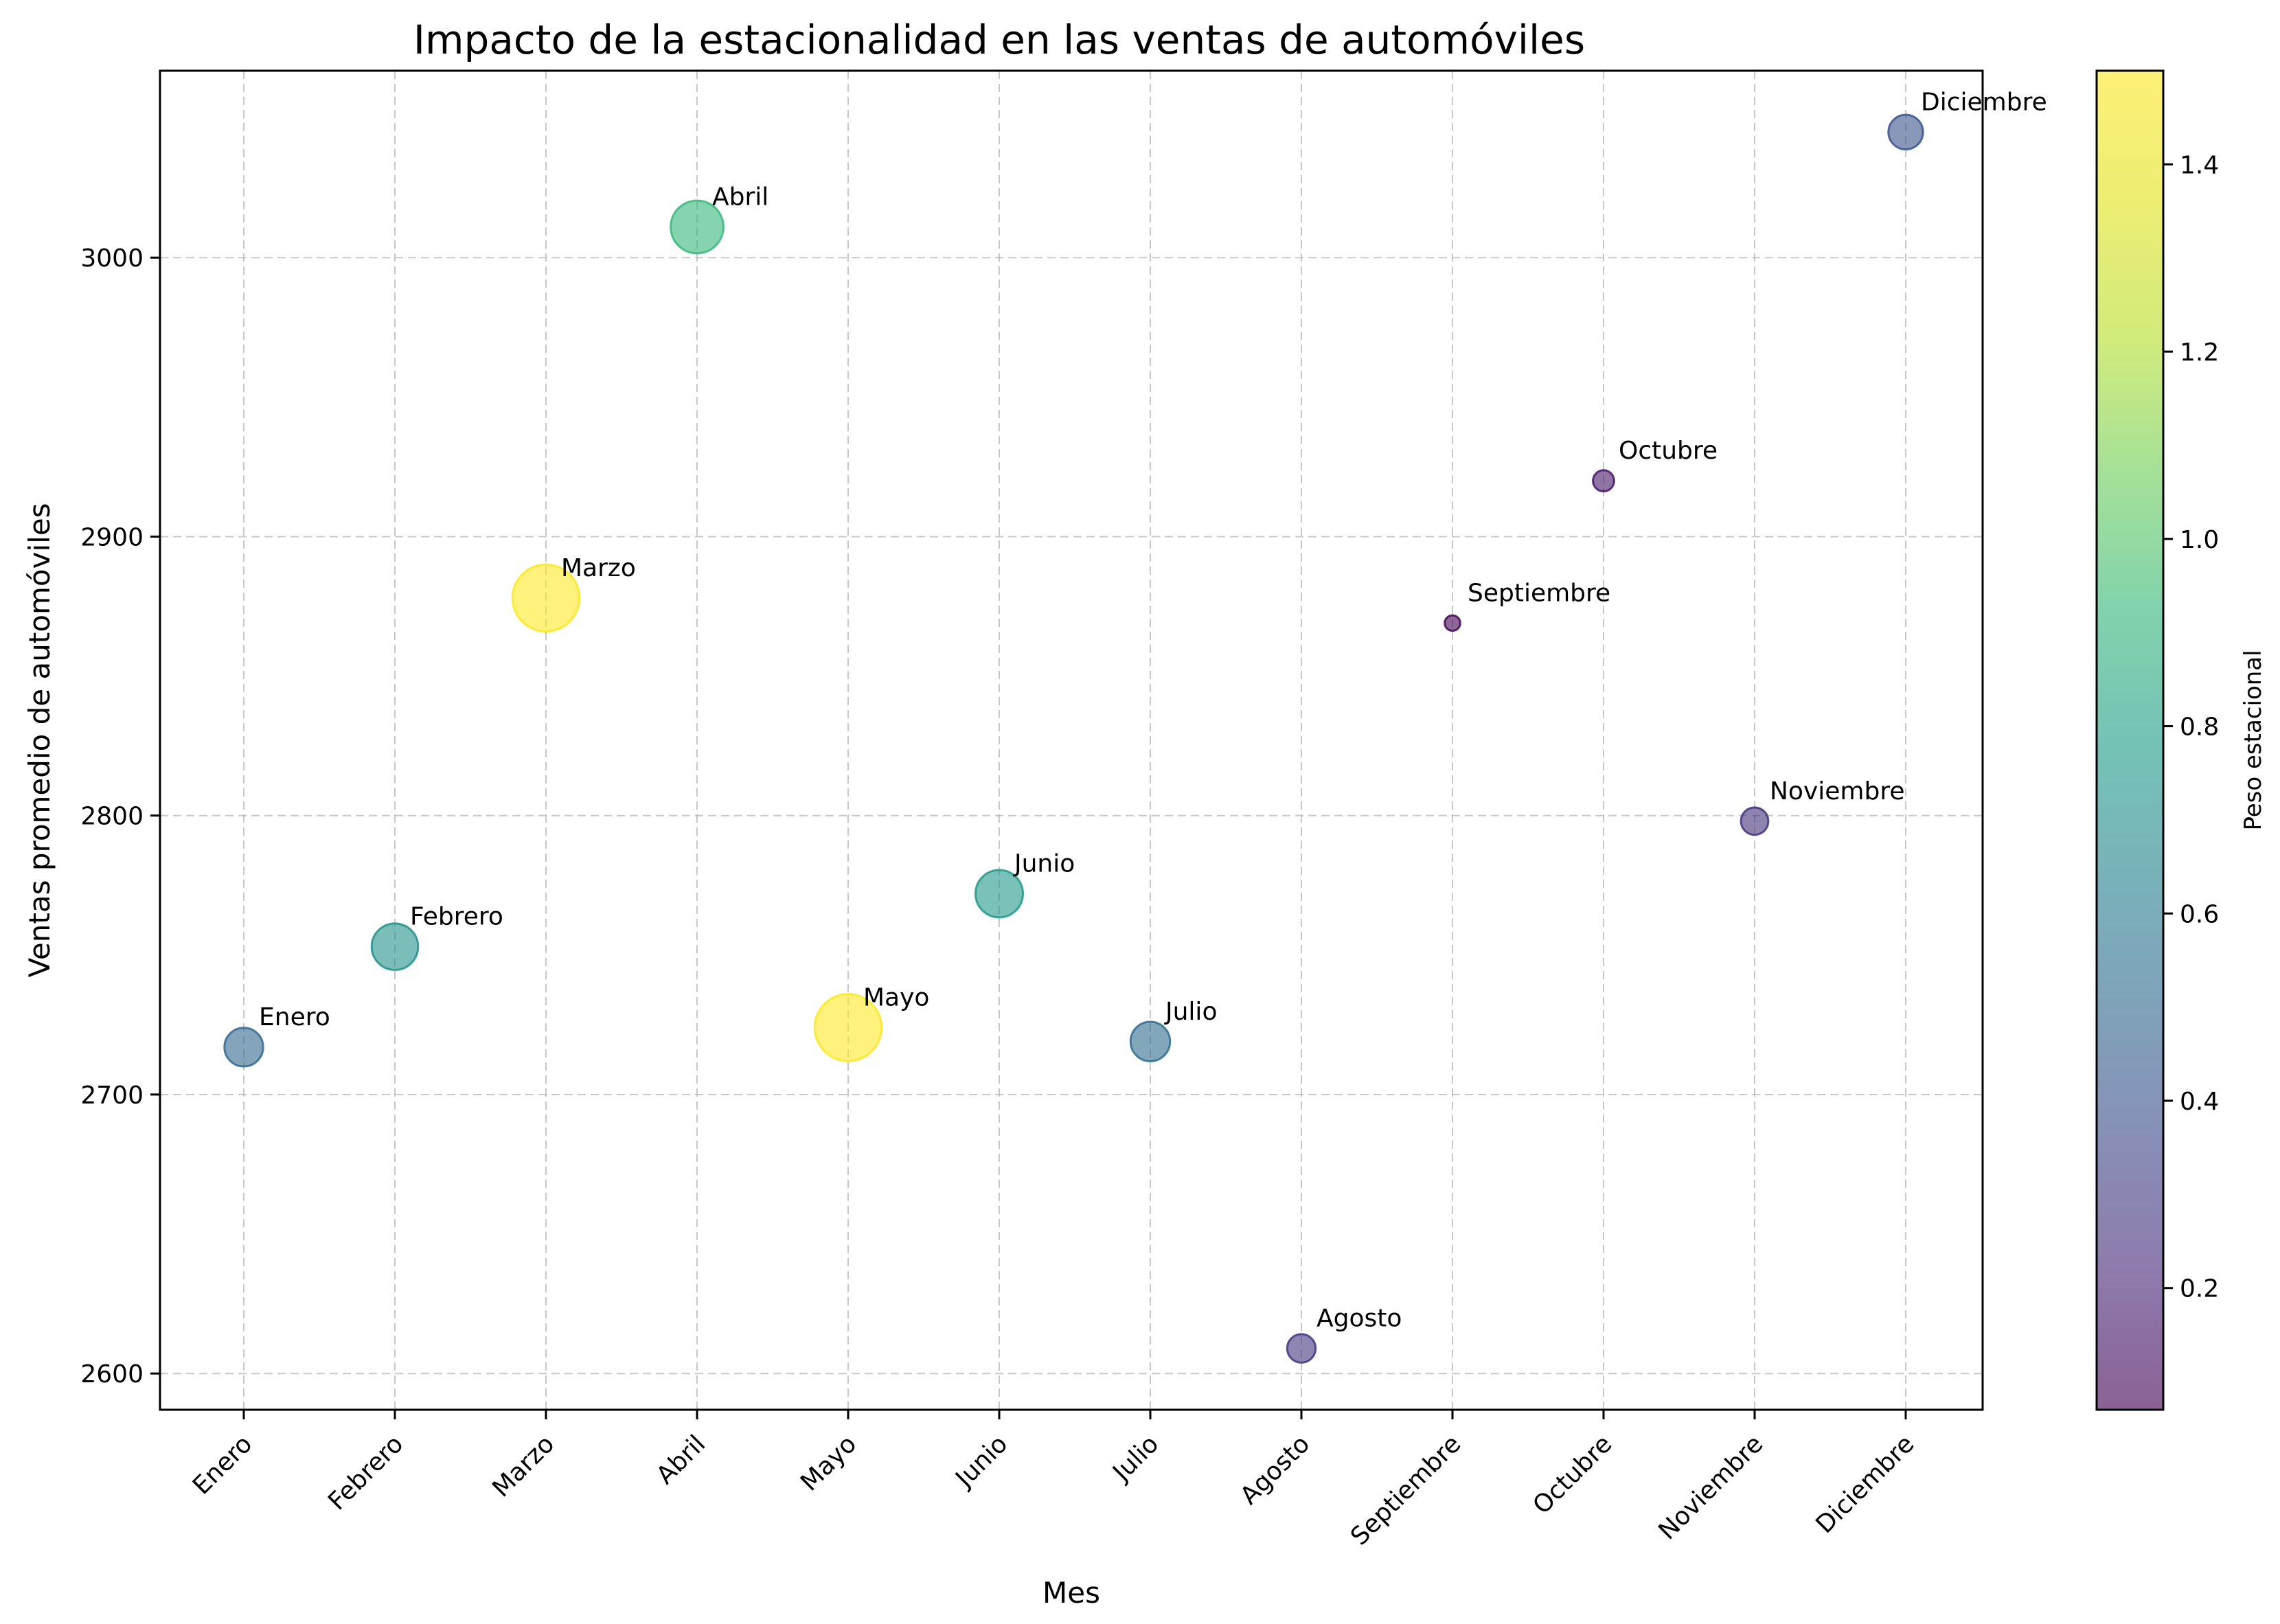  What do you see at coordinates (2199, 914) in the screenshot?
I see `colorbar-tick-label: 0.6` at bounding box center [2199, 914].